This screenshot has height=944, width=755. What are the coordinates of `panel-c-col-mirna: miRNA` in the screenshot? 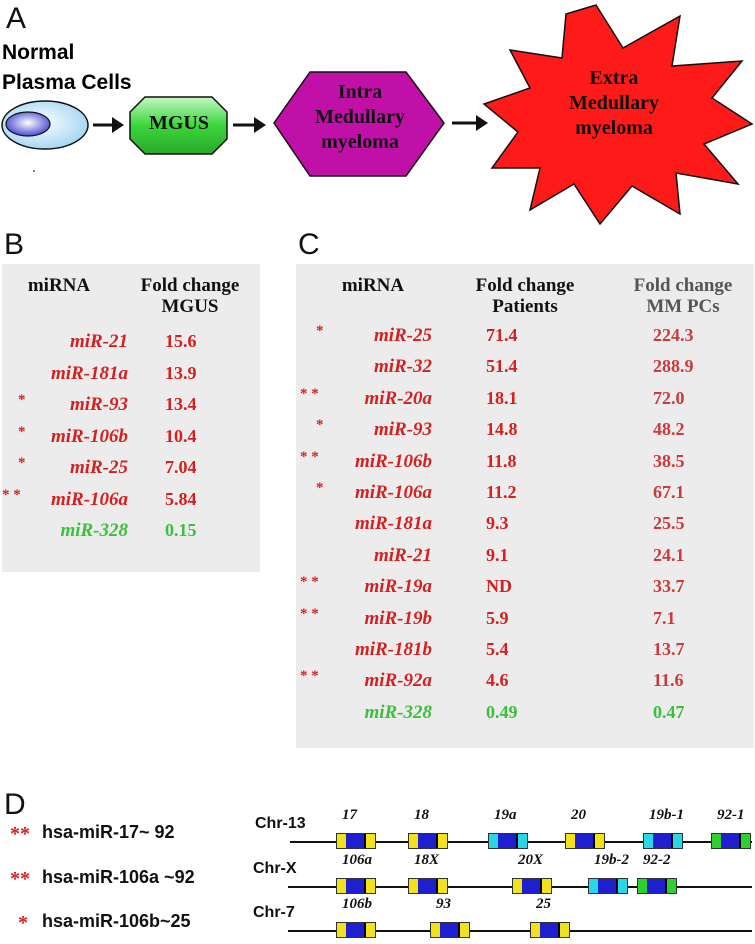 It's located at (373, 285).